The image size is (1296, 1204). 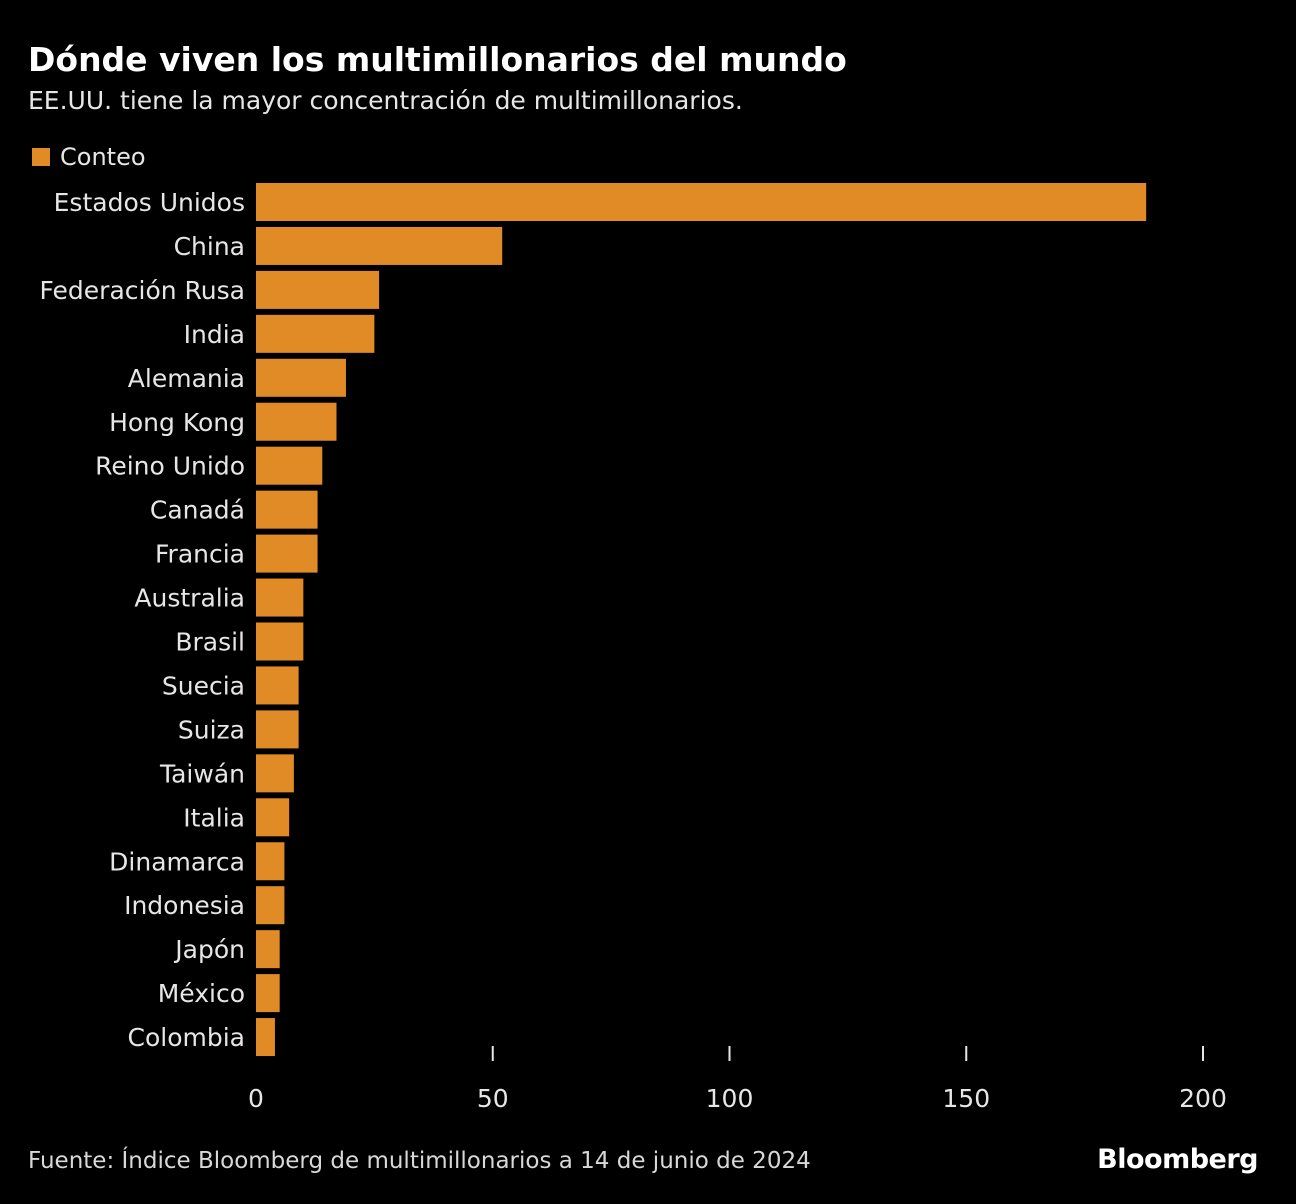 I want to click on category-label: Taiwán, so click(x=202, y=773).